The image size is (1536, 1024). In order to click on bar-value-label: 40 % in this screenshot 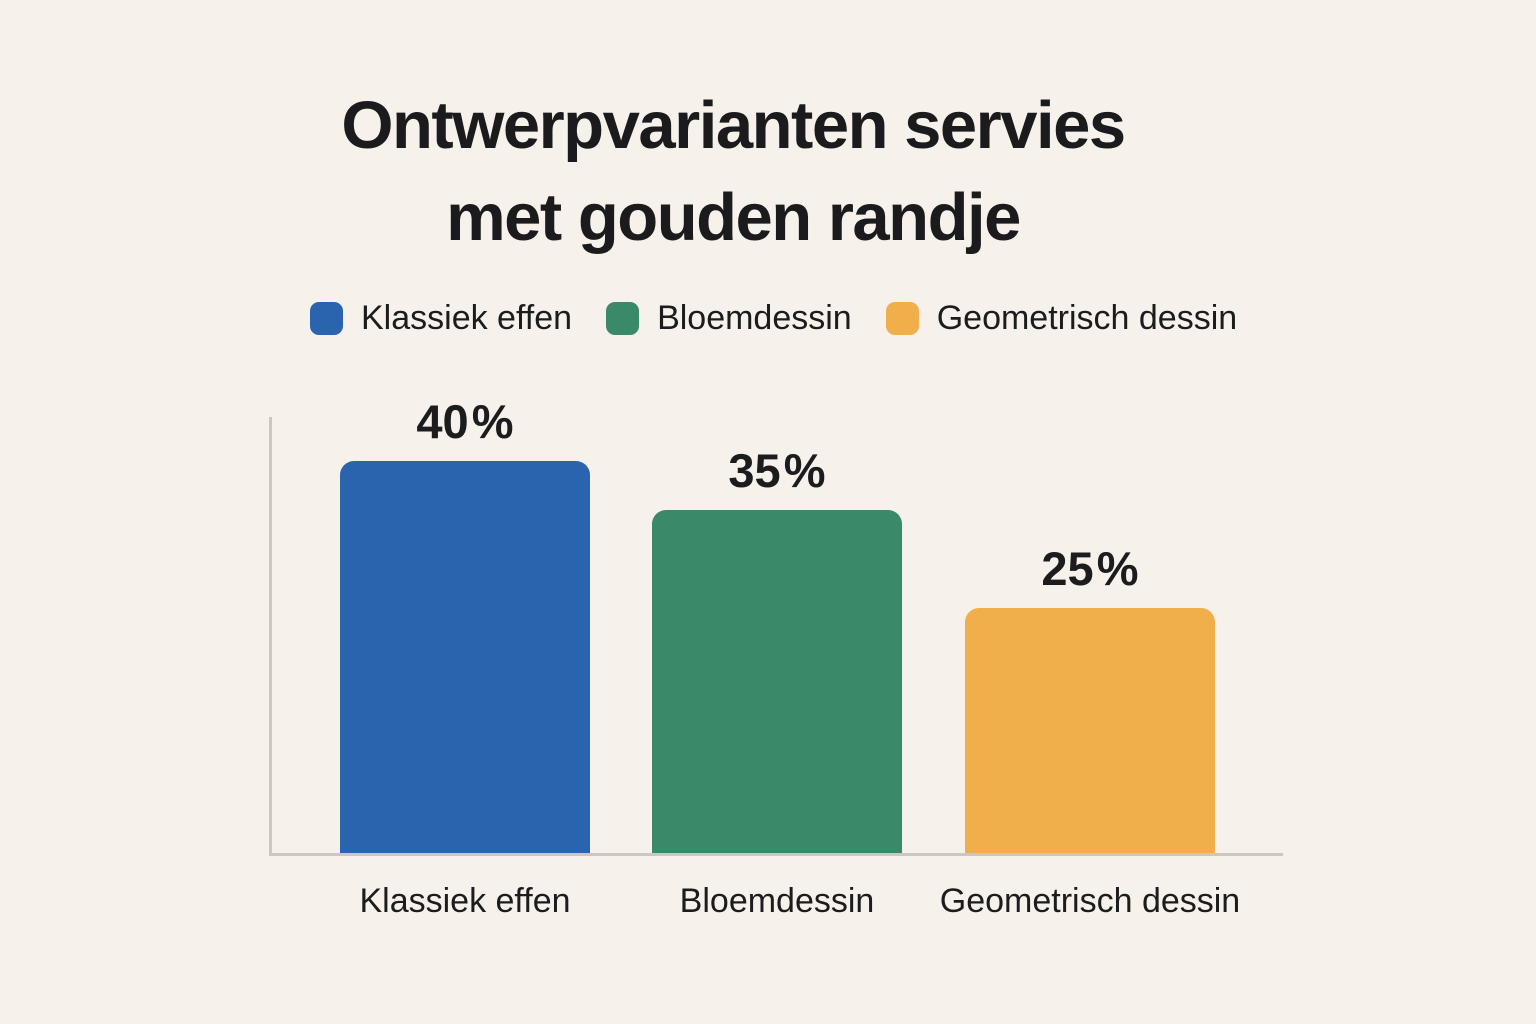, I will do `click(465, 421)`.